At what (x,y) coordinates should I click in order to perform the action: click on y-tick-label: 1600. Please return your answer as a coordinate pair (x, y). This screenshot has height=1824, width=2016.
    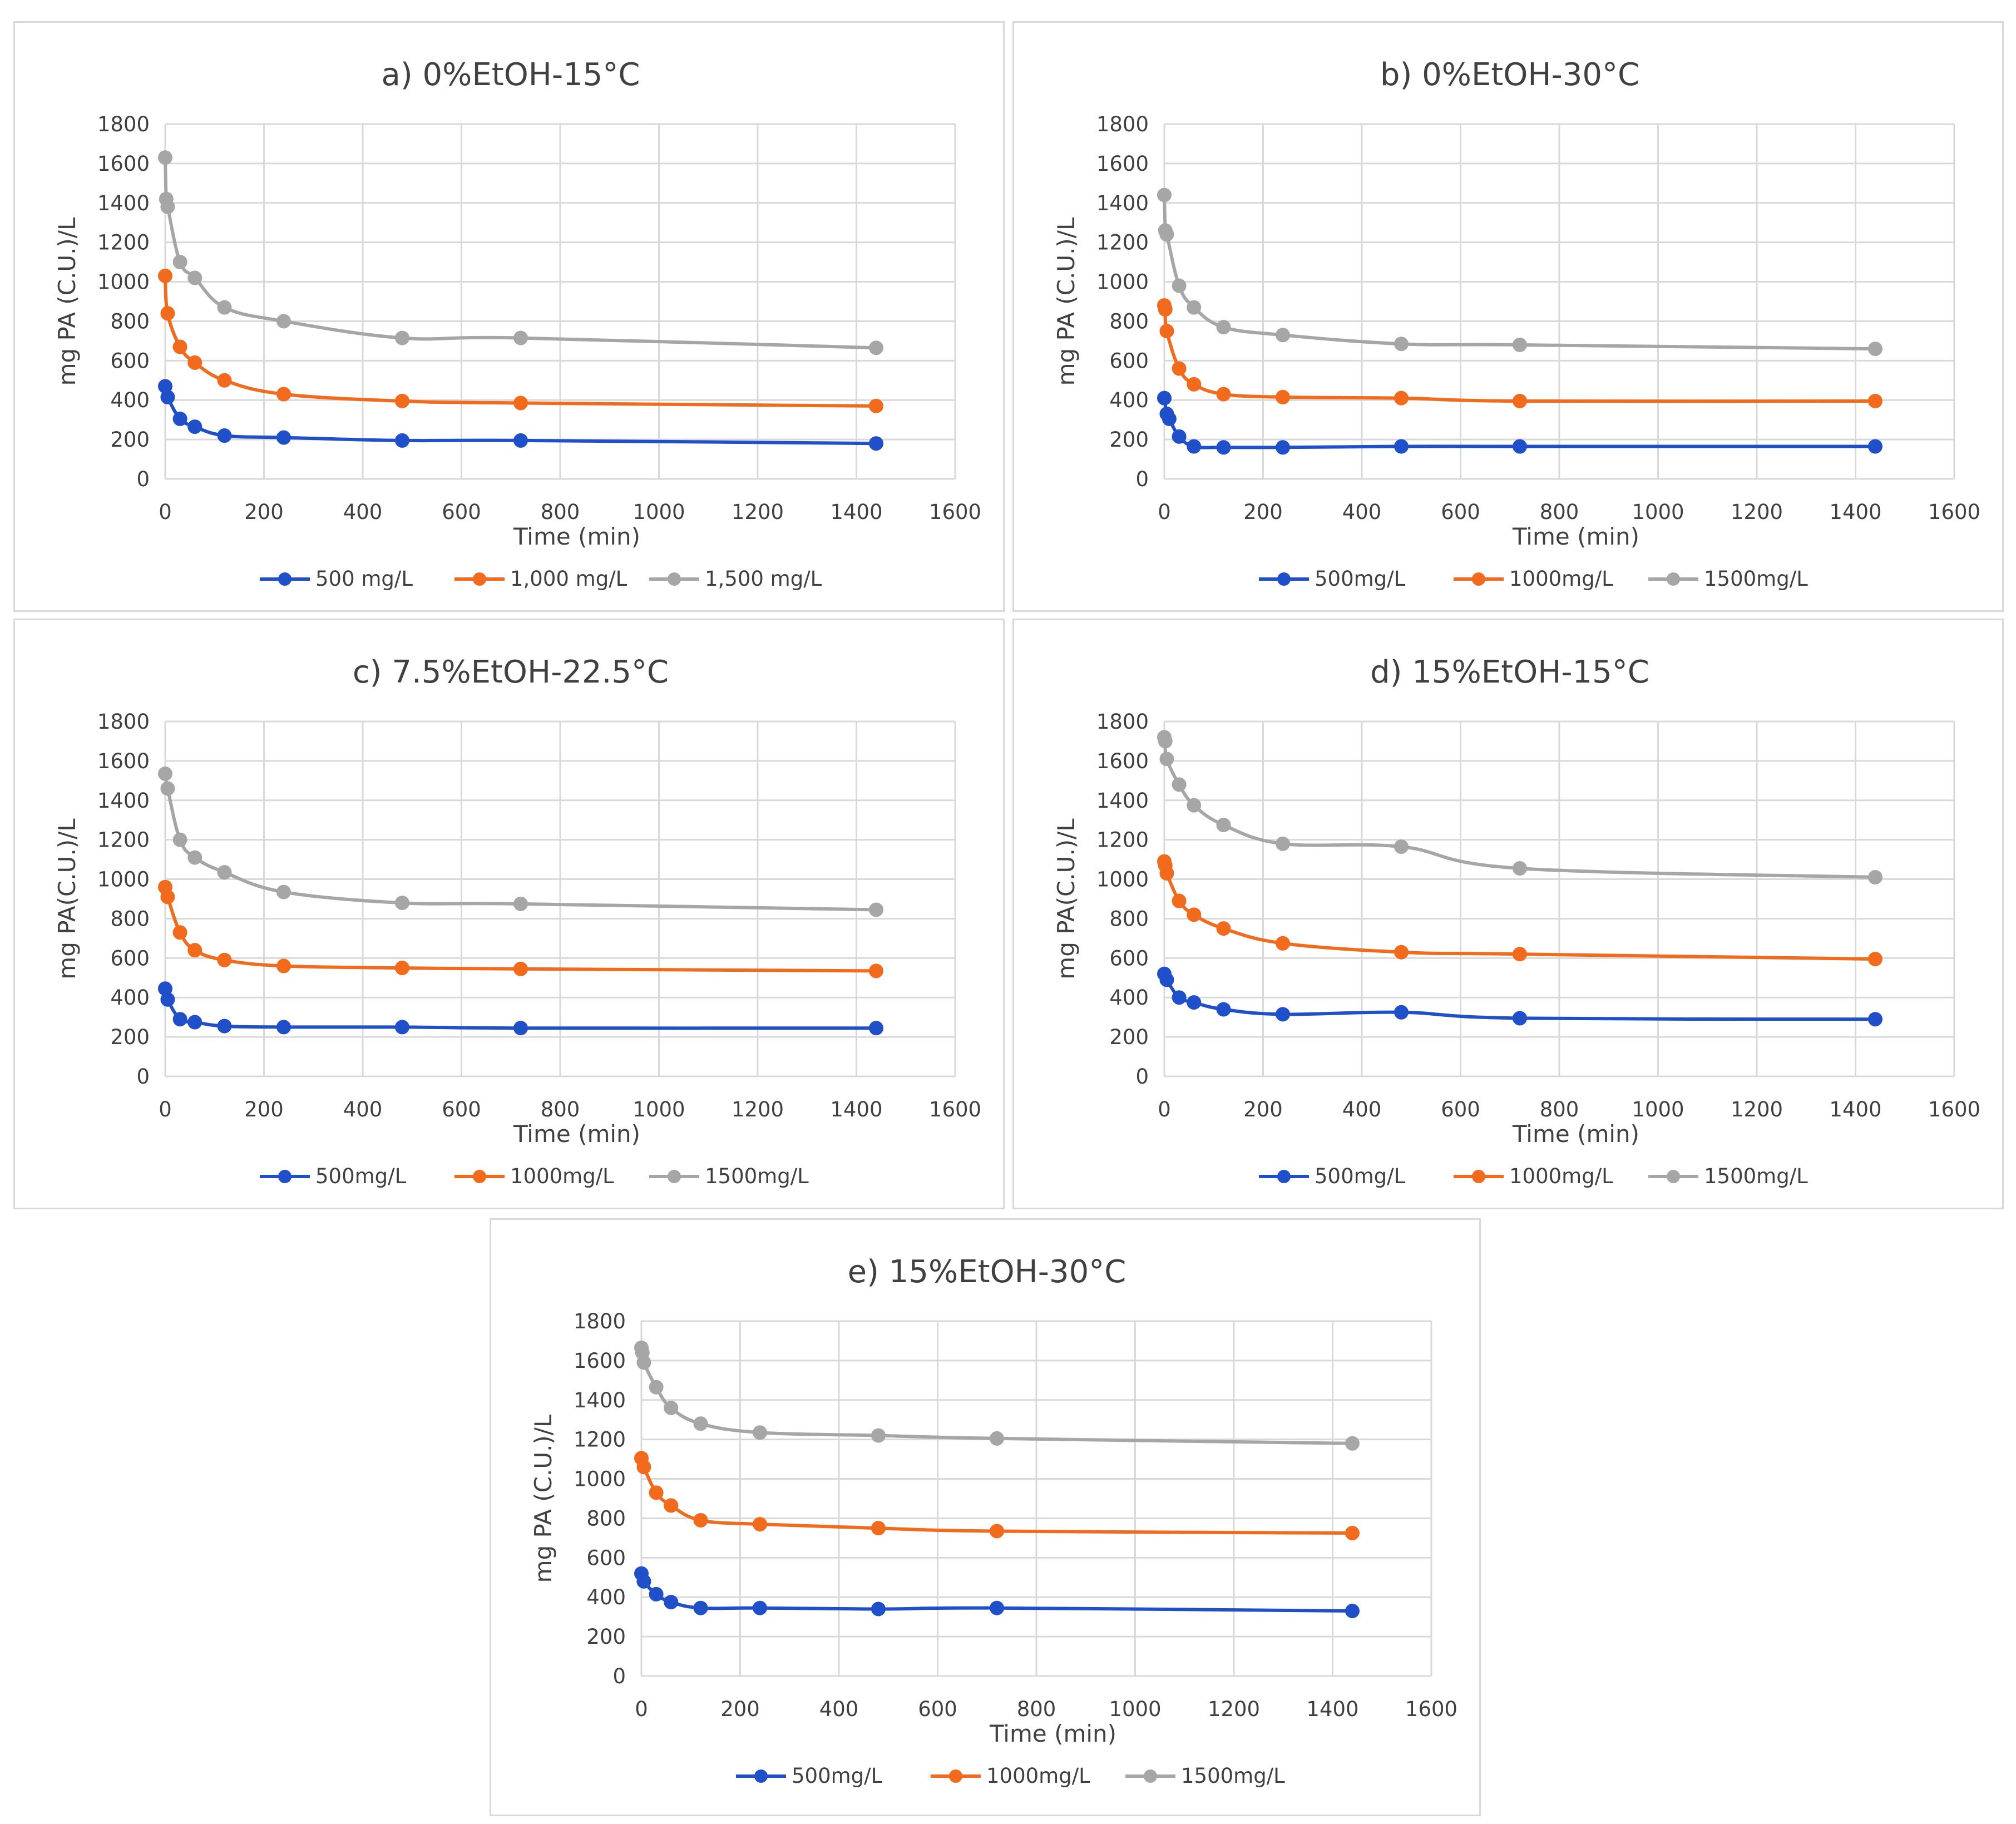
    Looking at the image, I should click on (600, 1361).